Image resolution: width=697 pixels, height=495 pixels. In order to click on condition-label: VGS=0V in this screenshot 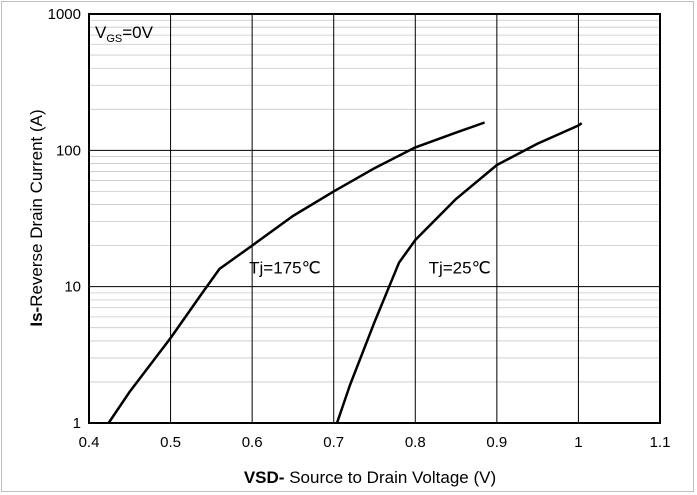, I will do `click(124, 34)`.